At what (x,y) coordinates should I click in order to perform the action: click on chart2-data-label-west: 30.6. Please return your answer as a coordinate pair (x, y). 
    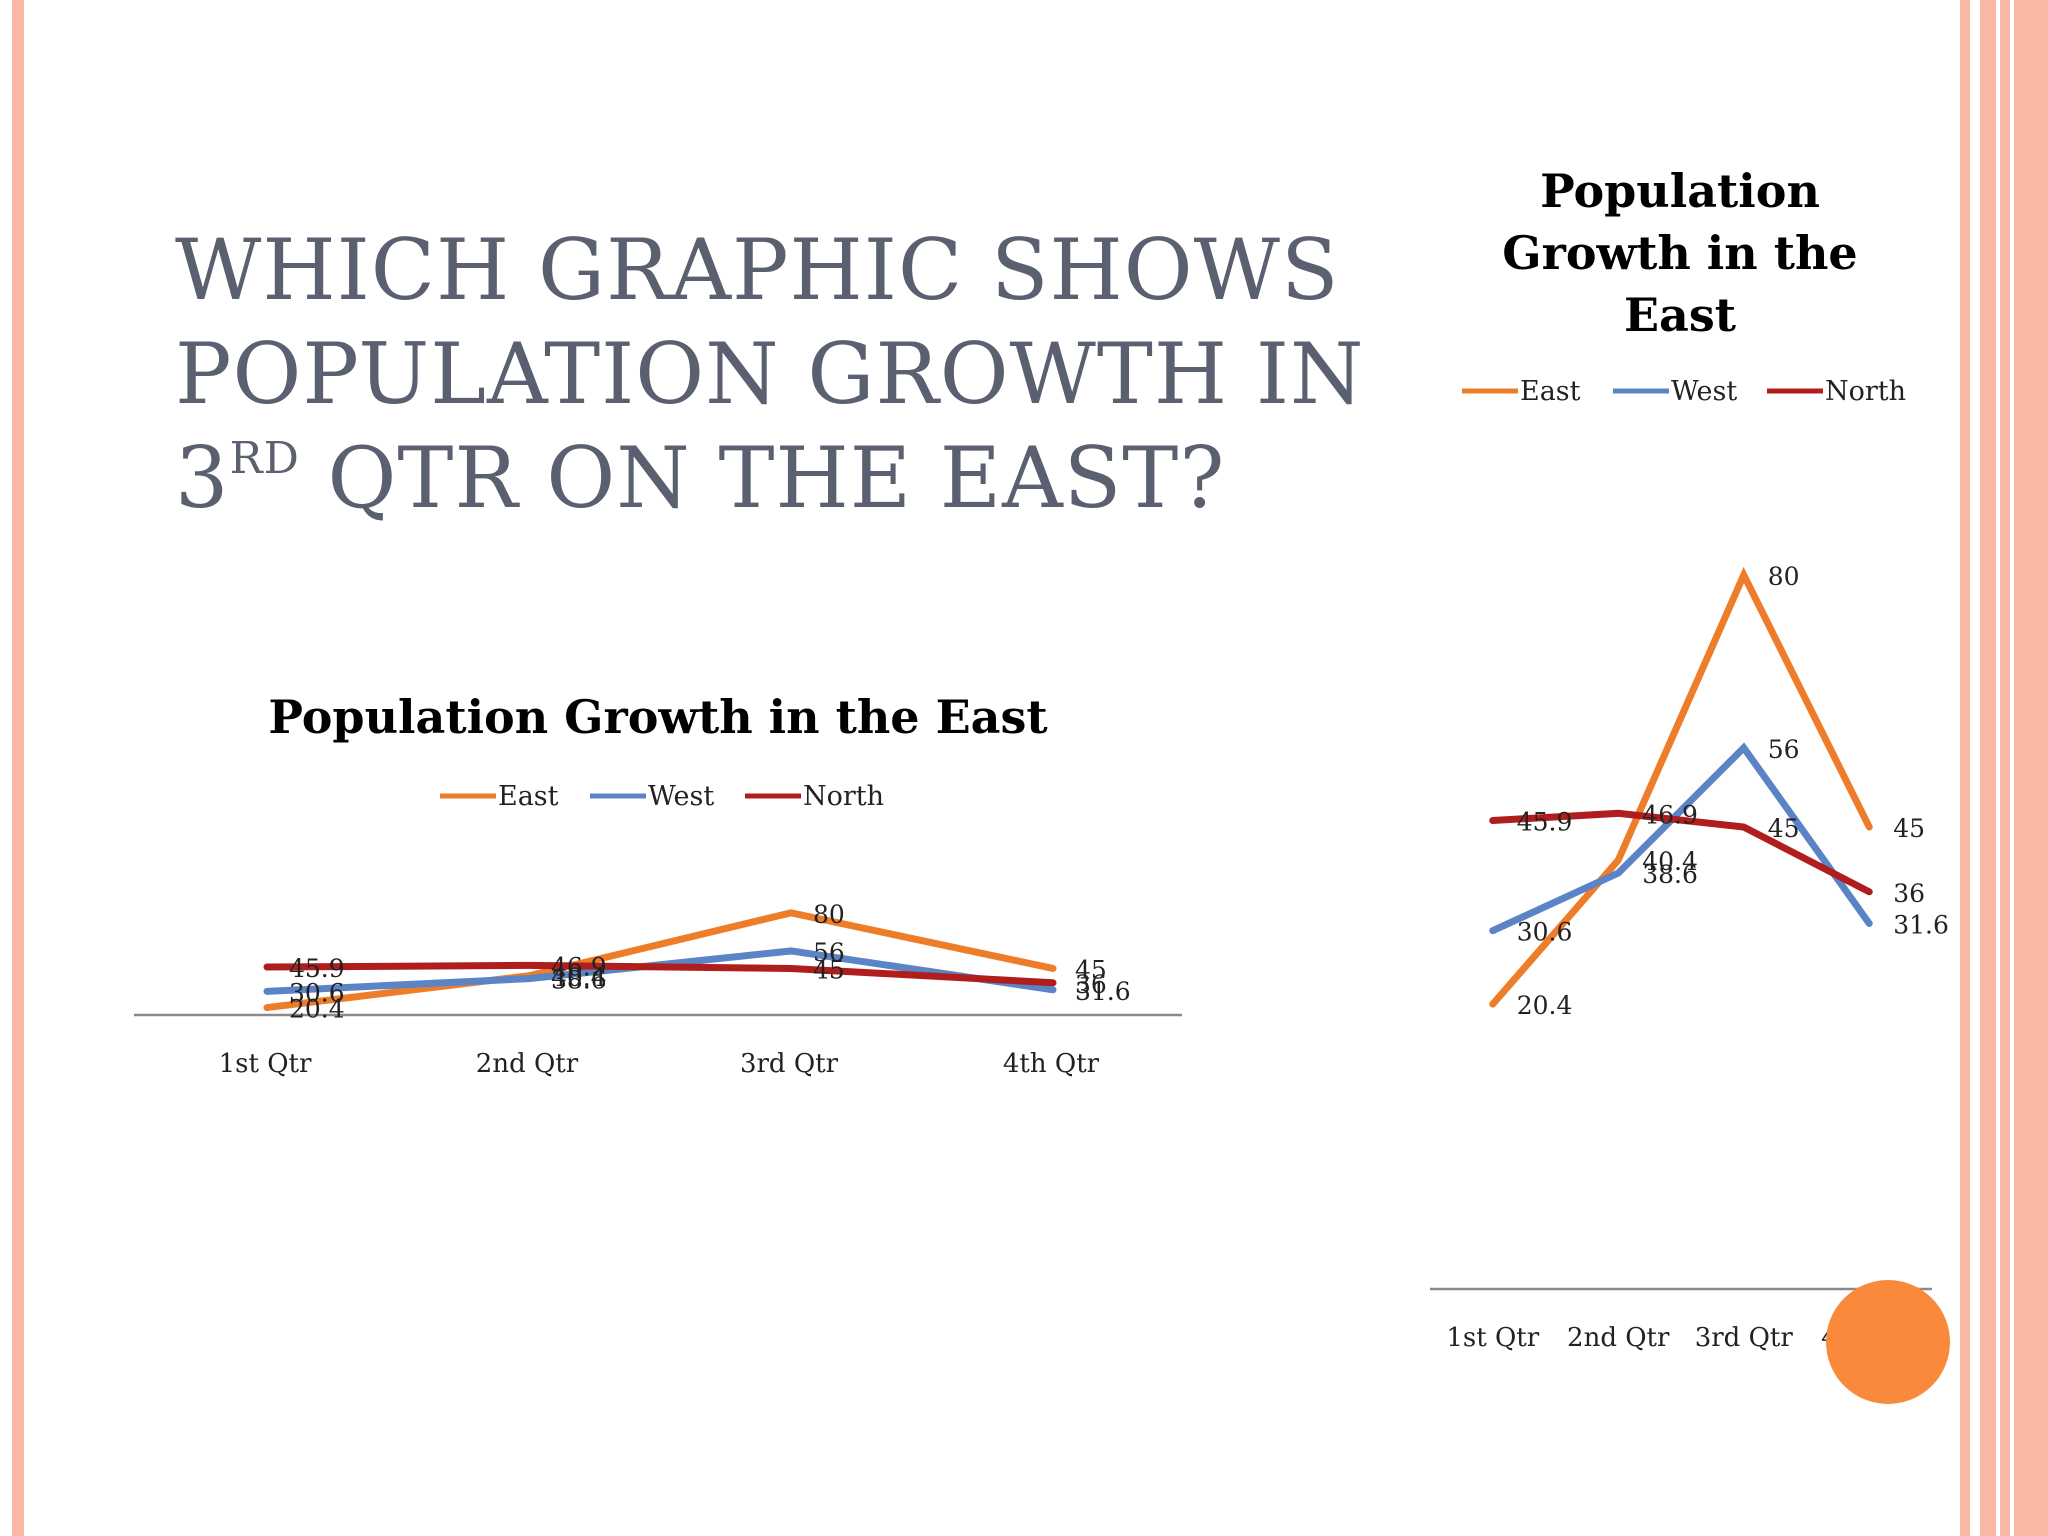
    Looking at the image, I should click on (1545, 932).